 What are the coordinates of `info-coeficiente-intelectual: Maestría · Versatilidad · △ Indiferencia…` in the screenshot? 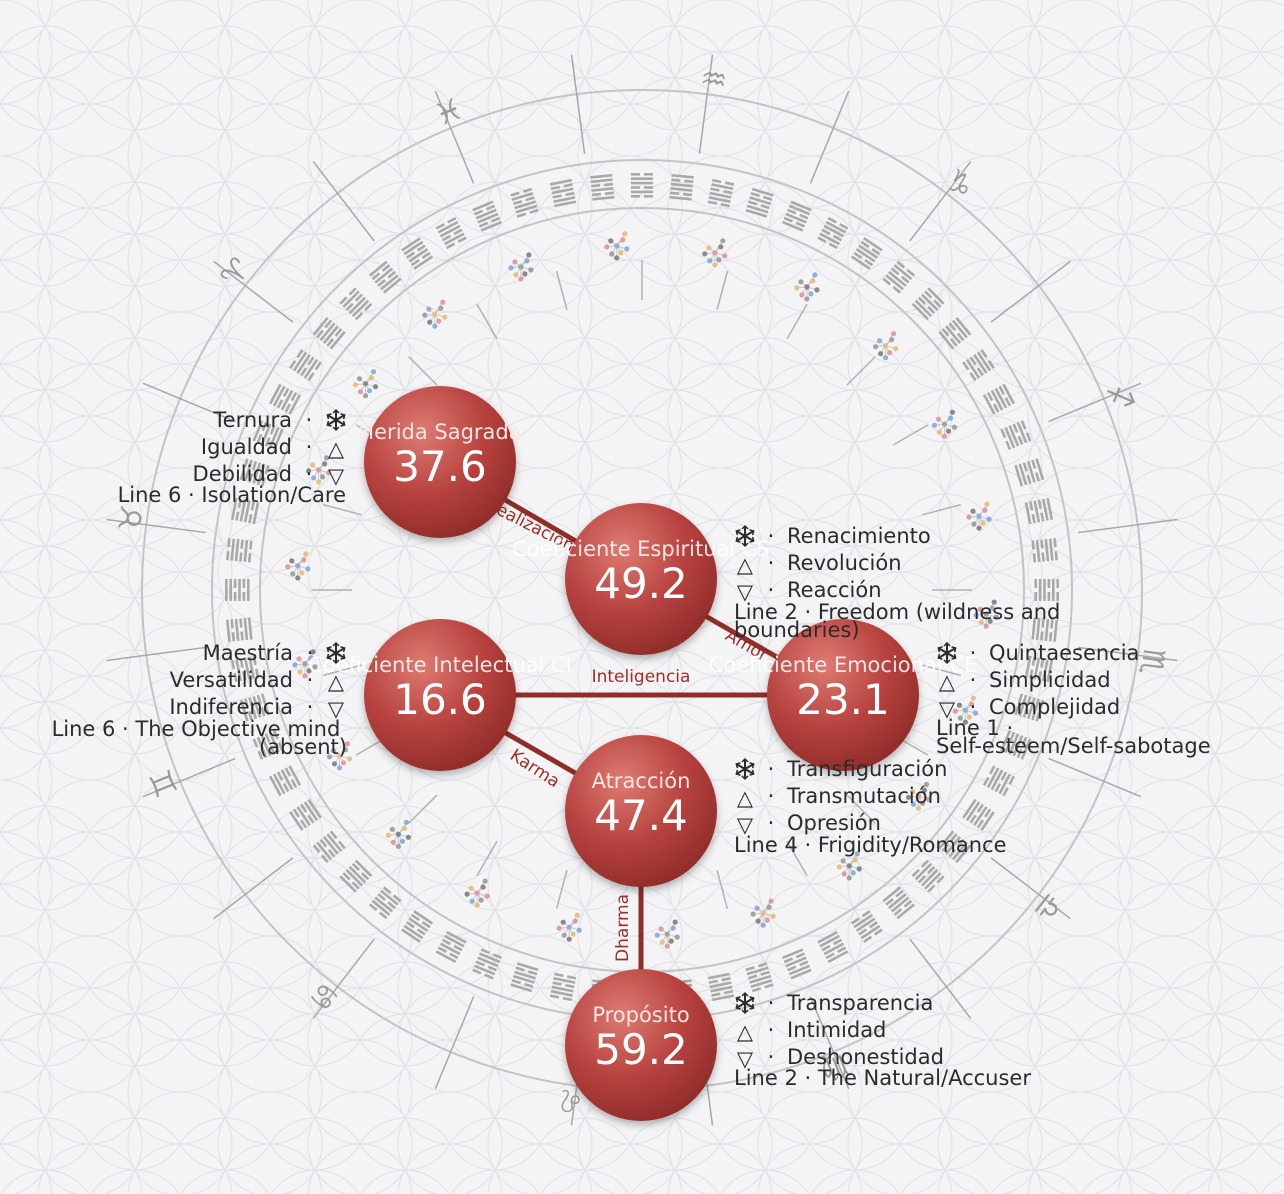 It's located at (199, 700).